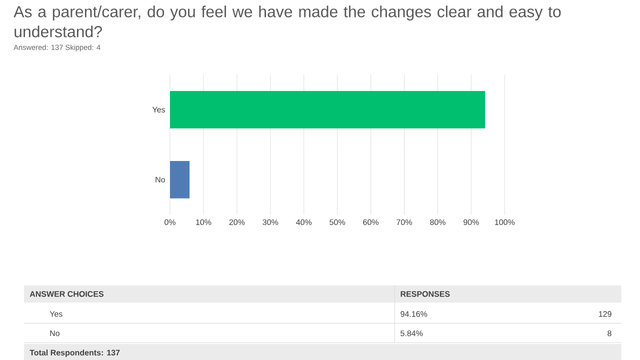 Image resolution: width=640 pixels, height=360 pixels. What do you see at coordinates (505, 222) in the screenshot?
I see `x-tick-label: 100%` at bounding box center [505, 222].